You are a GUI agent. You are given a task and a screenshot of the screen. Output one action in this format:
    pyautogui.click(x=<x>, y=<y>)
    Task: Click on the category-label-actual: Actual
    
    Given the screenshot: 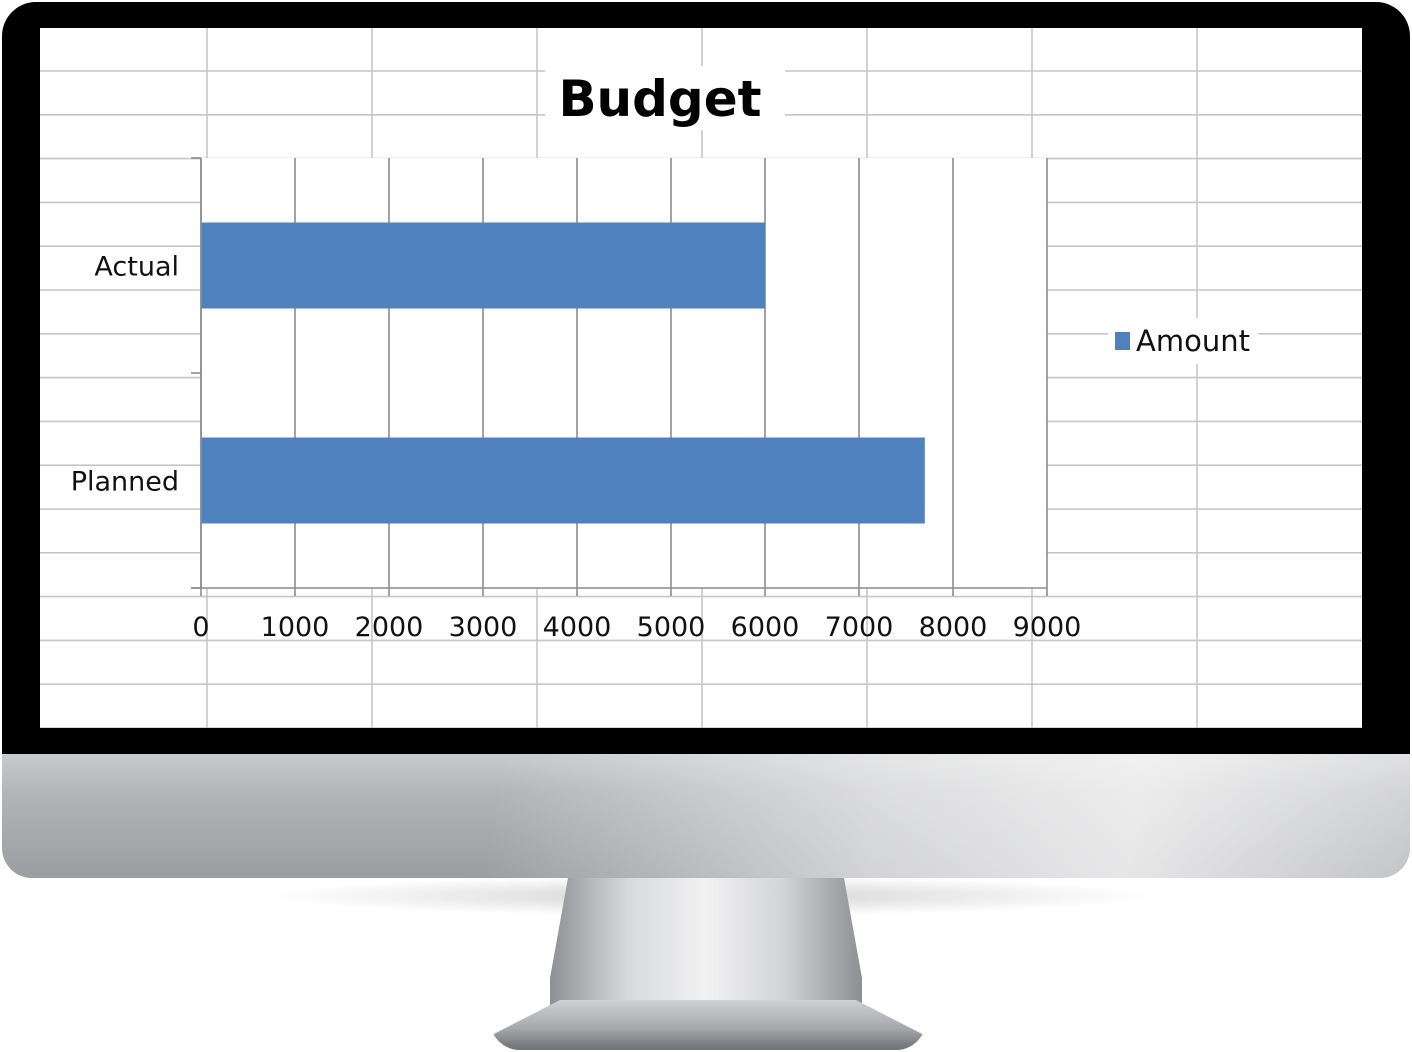 What is the action you would take?
    pyautogui.click(x=136, y=267)
    